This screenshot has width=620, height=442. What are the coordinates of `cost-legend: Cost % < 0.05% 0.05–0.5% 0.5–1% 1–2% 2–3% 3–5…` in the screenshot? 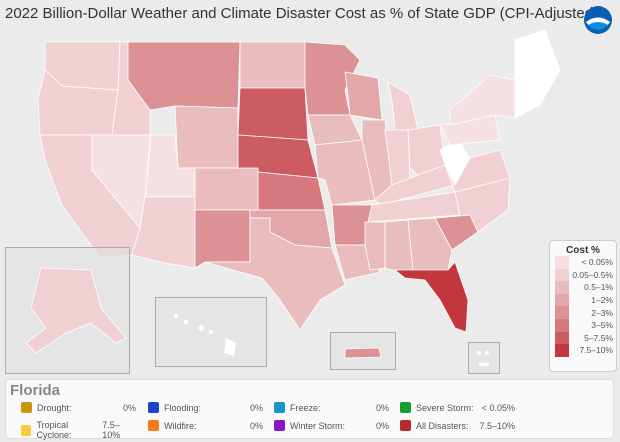 It's located at (583, 306).